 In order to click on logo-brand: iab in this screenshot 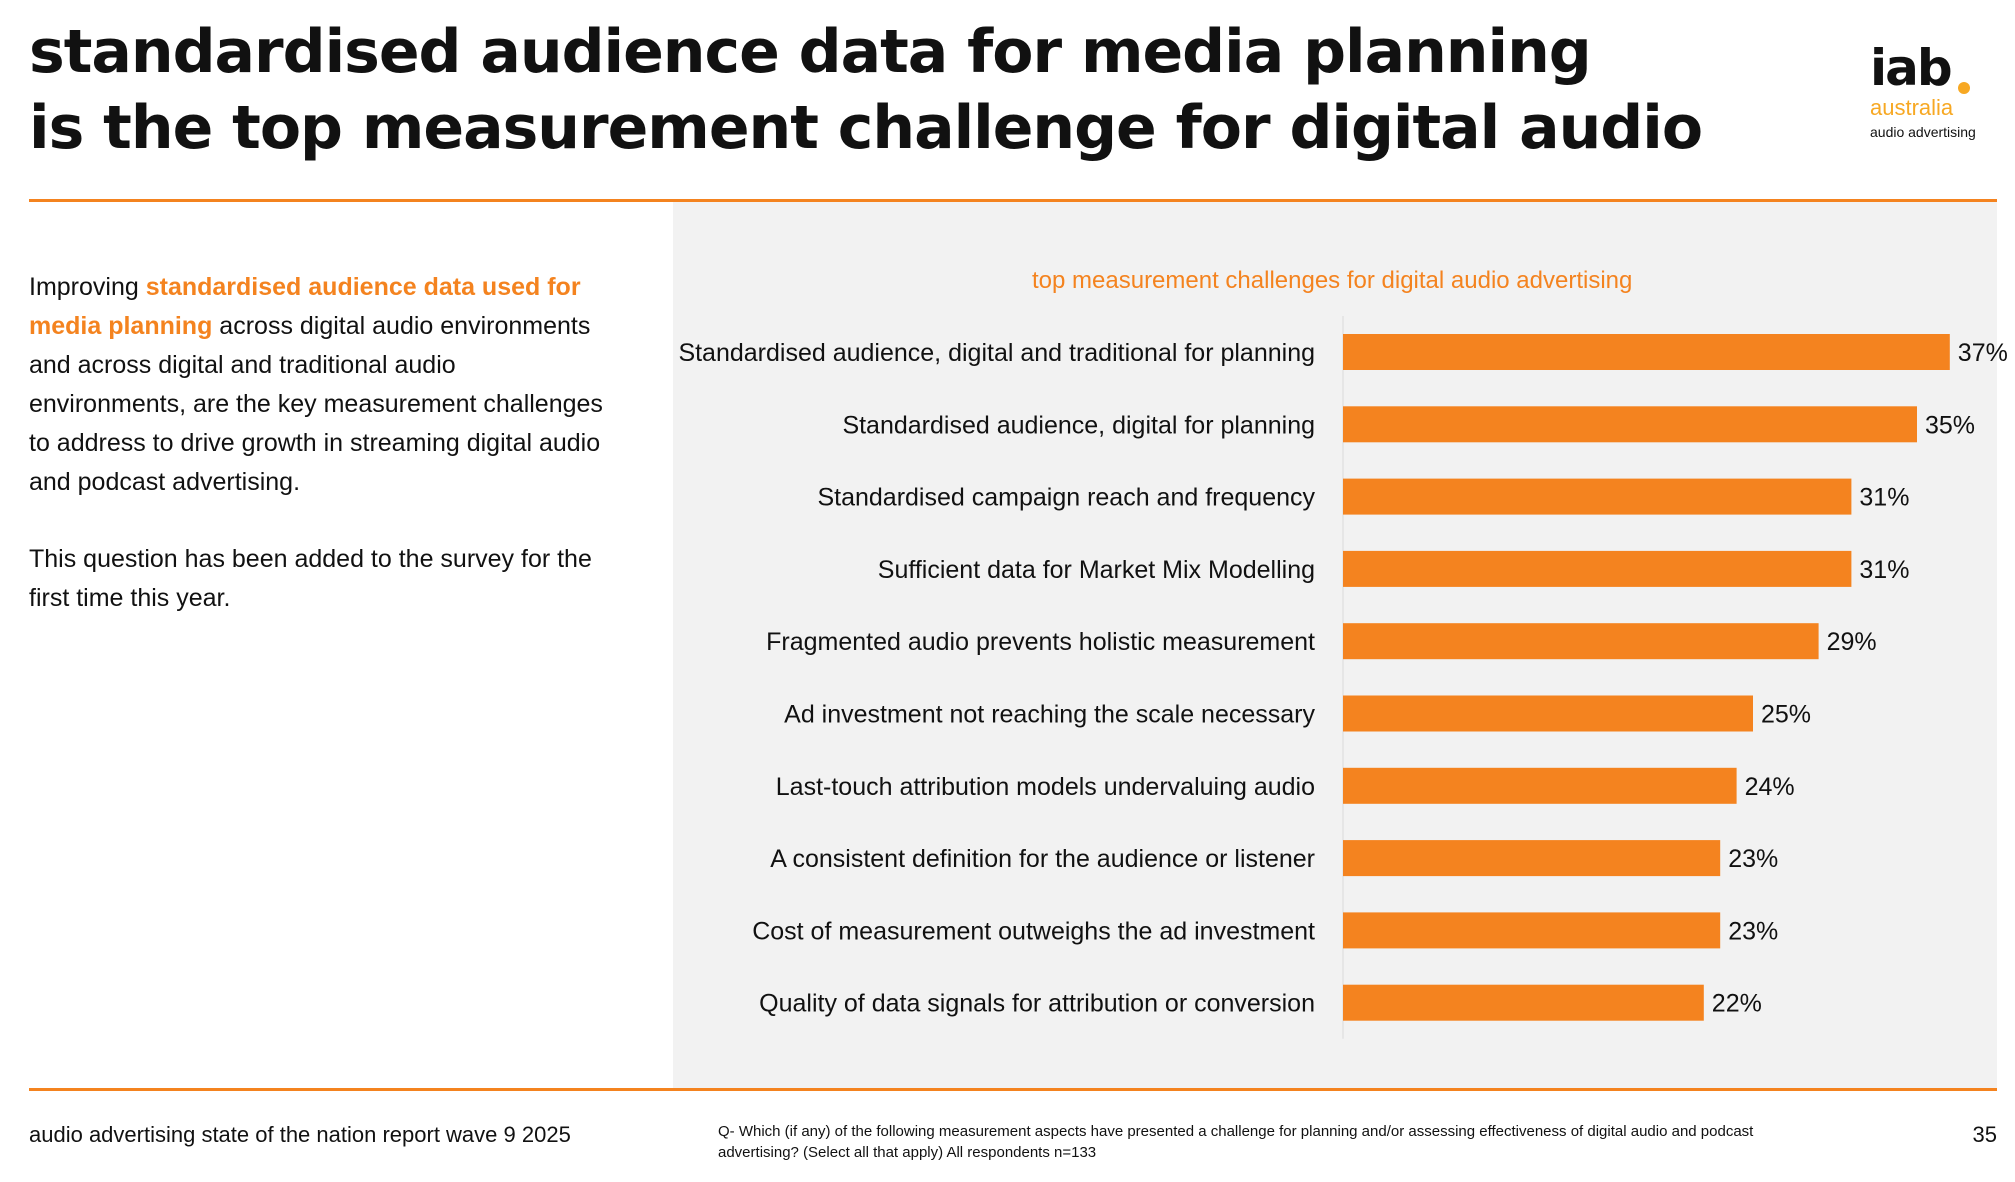, I will do `click(1911, 68)`.